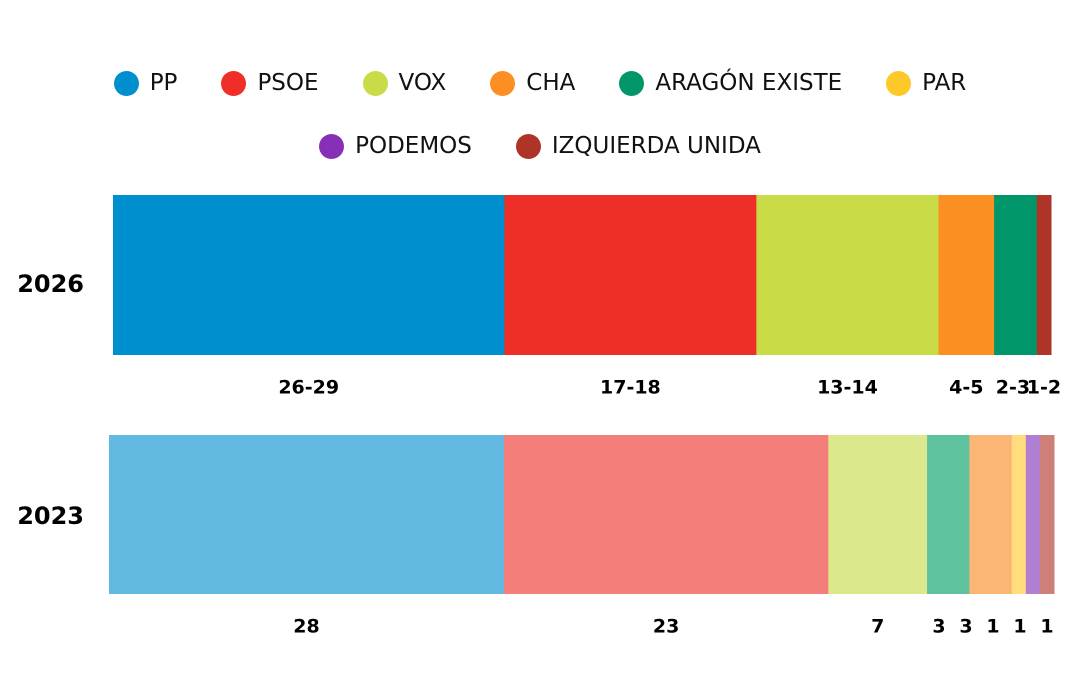 The width and height of the screenshot is (1080, 675). What do you see at coordinates (1016, 275) in the screenshot?
I see `bar-segment-2026-aragon-existe` at bounding box center [1016, 275].